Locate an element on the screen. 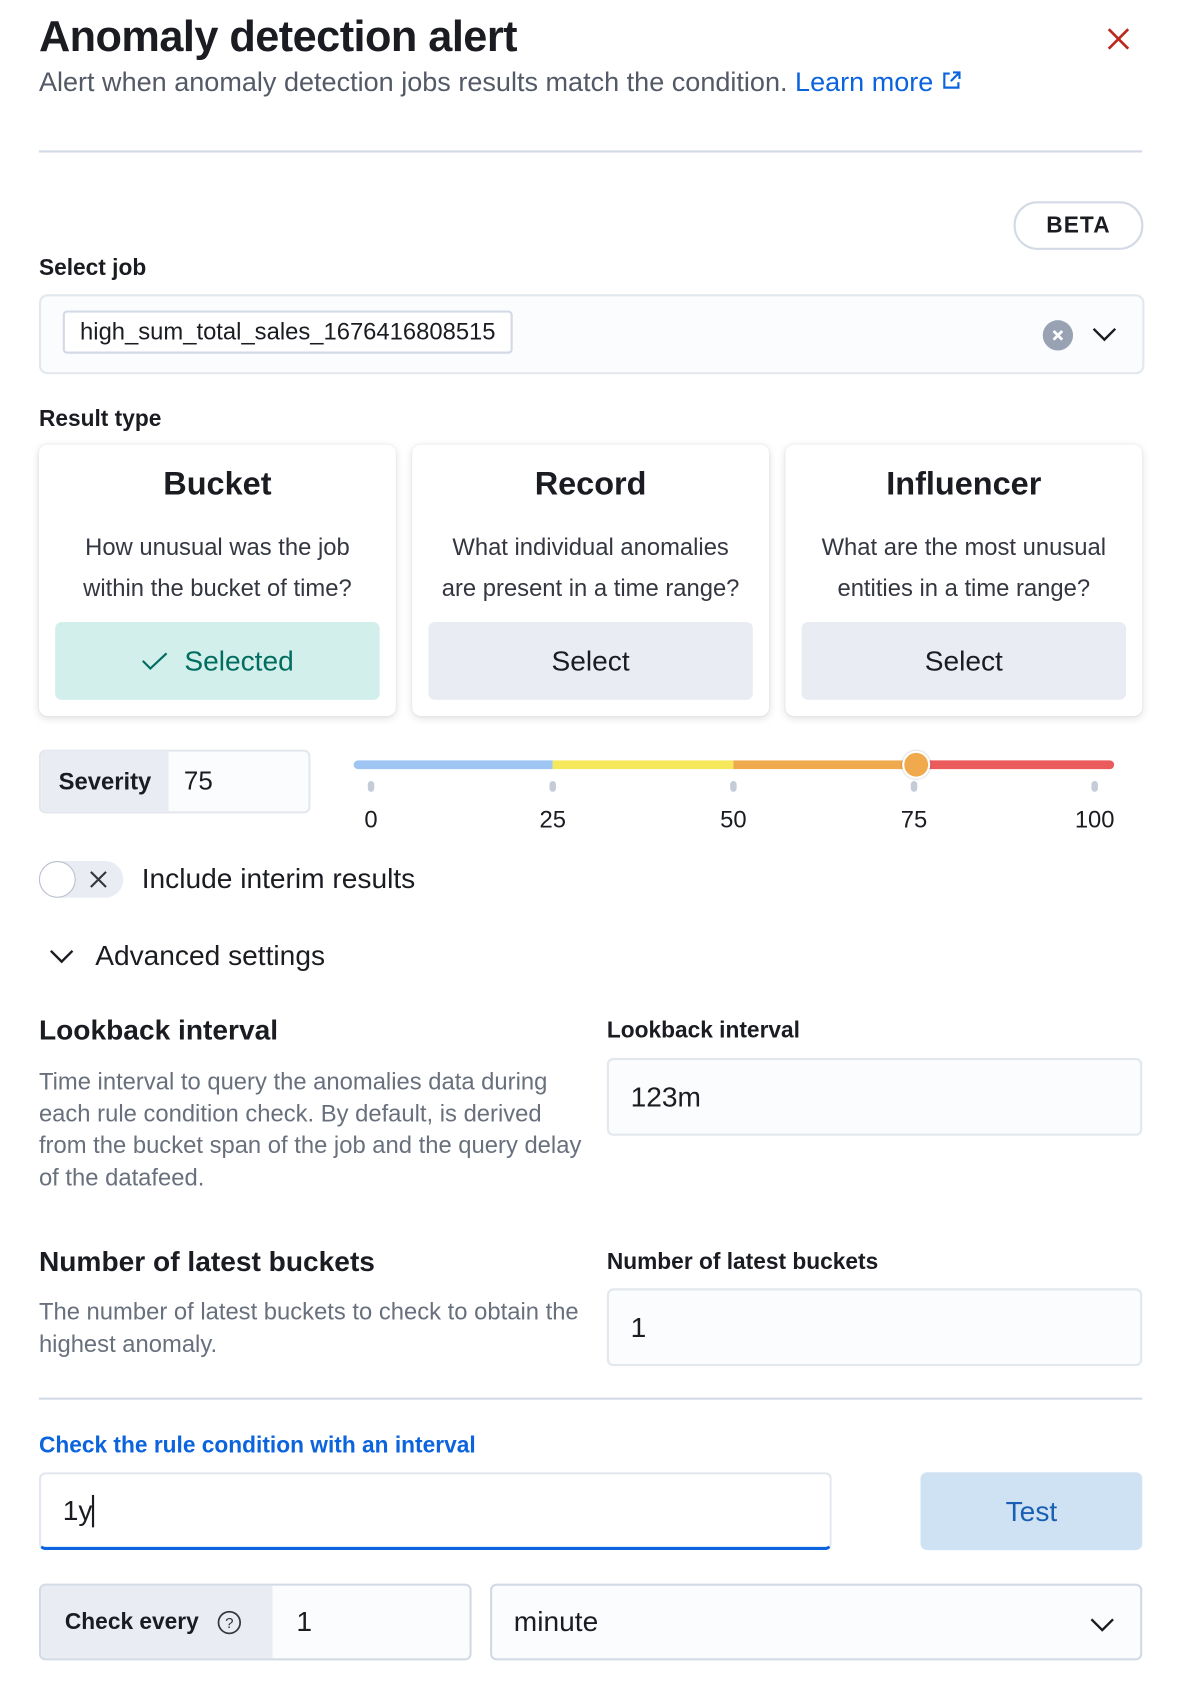 This screenshot has width=1179, height=1708. lookback-input: 123m is located at coordinates (874, 1096).